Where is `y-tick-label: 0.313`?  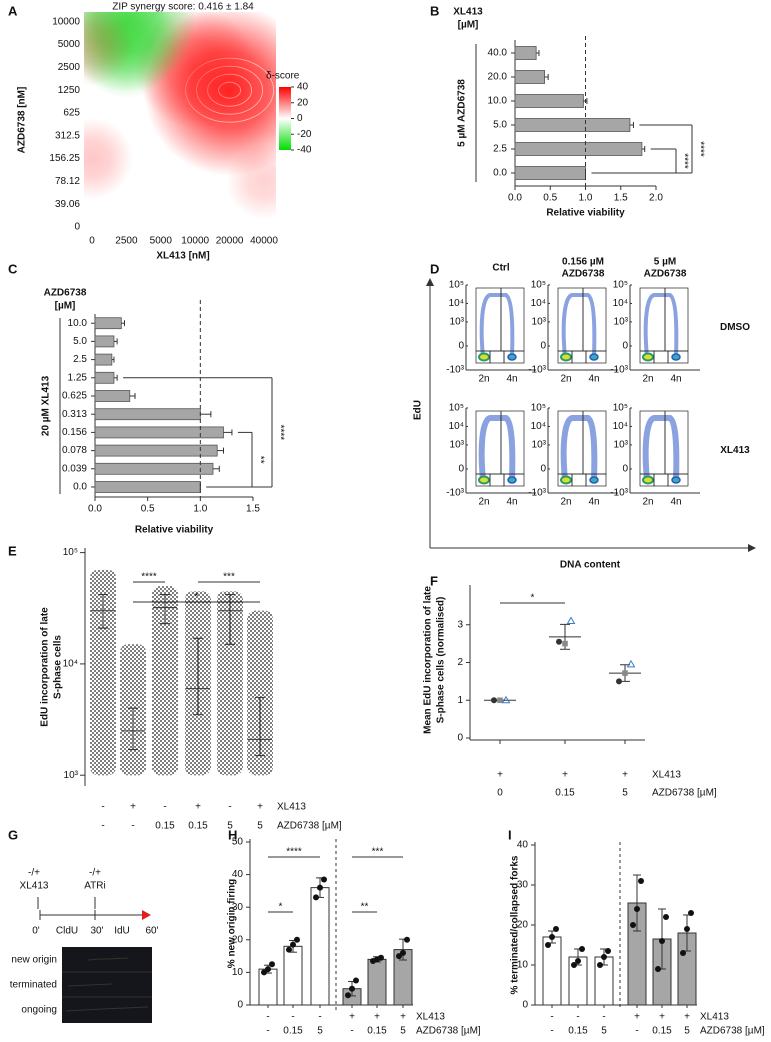
y-tick-label: 0.313 is located at coordinates (74, 414).